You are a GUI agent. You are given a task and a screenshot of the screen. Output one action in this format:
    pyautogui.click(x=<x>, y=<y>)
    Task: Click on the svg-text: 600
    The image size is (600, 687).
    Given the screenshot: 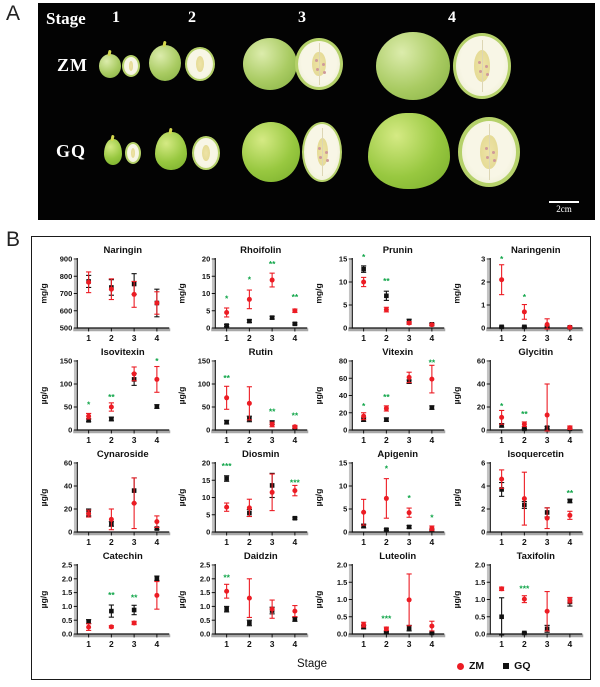 What is the action you would take?
    pyautogui.click(x=66, y=310)
    